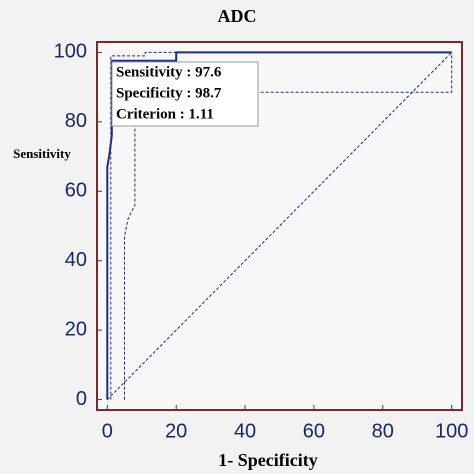 The height and width of the screenshot is (474, 474). I want to click on x-tick-label: 20, so click(176, 431).